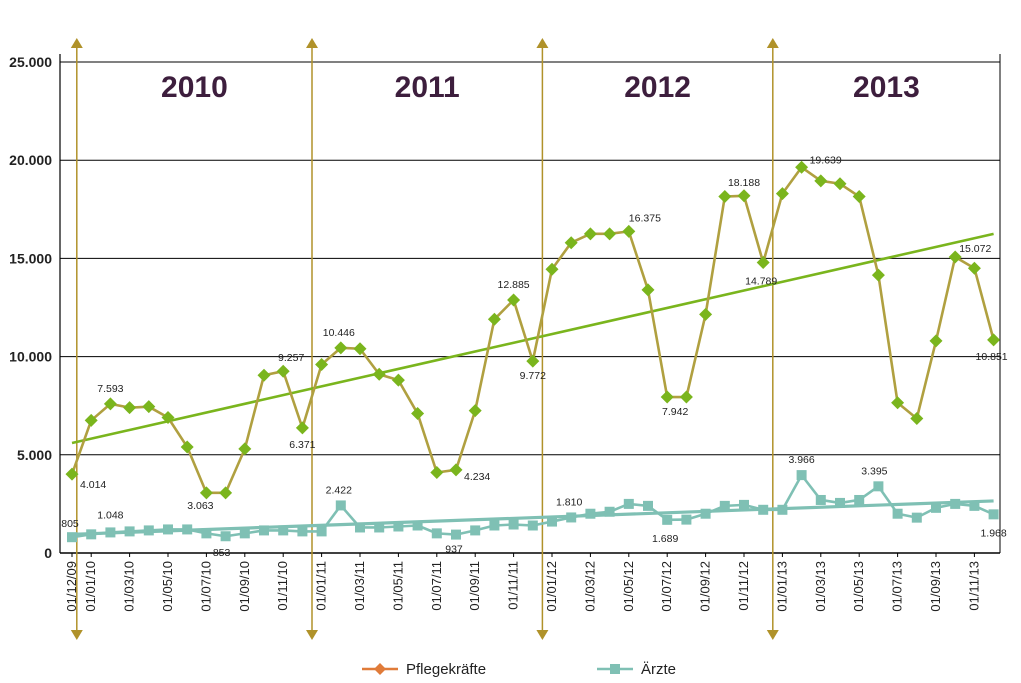  I want to click on data-label-0-48: 10.851, so click(992, 357).